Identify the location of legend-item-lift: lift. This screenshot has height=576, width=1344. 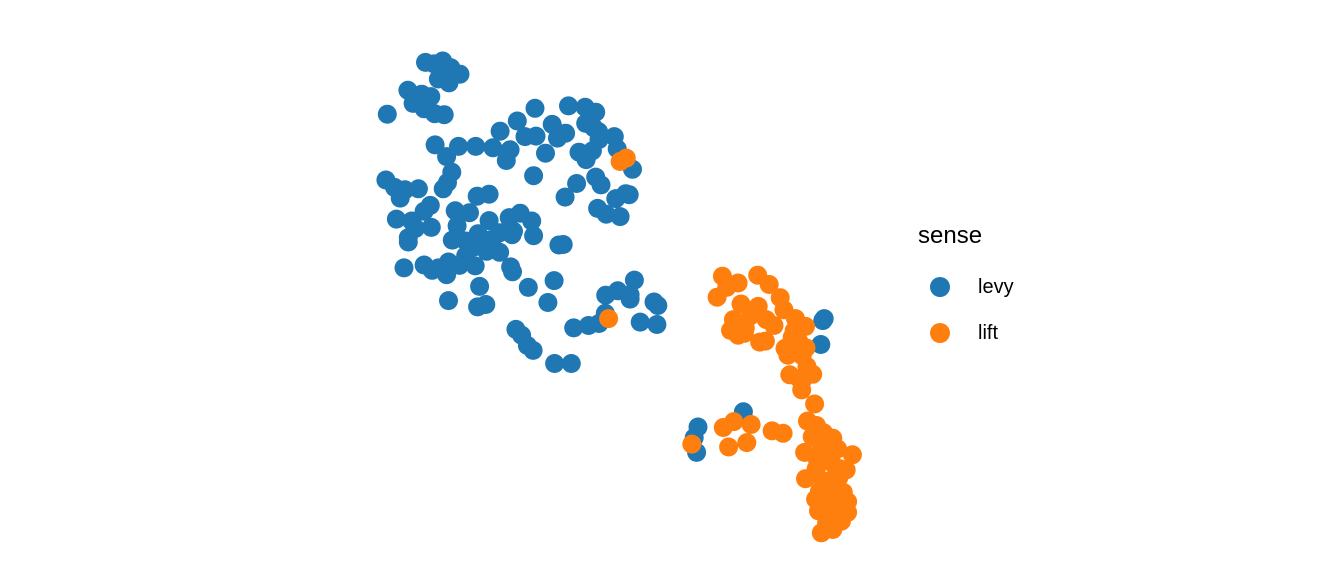
(998, 333).